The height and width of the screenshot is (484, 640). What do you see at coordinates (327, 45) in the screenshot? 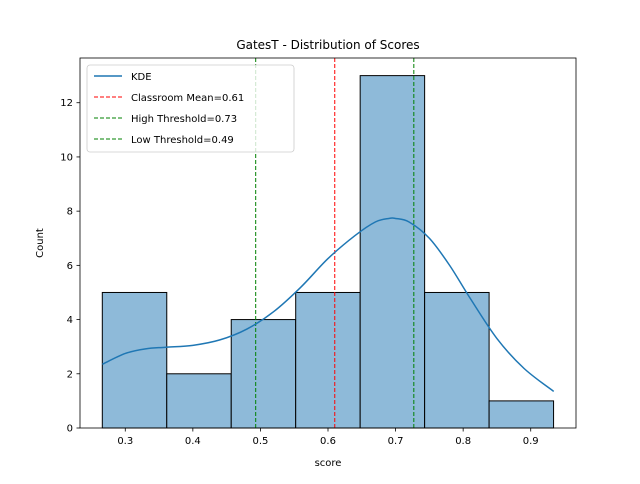
I see `chart-title: GatesT - Distribution of Scores` at bounding box center [327, 45].